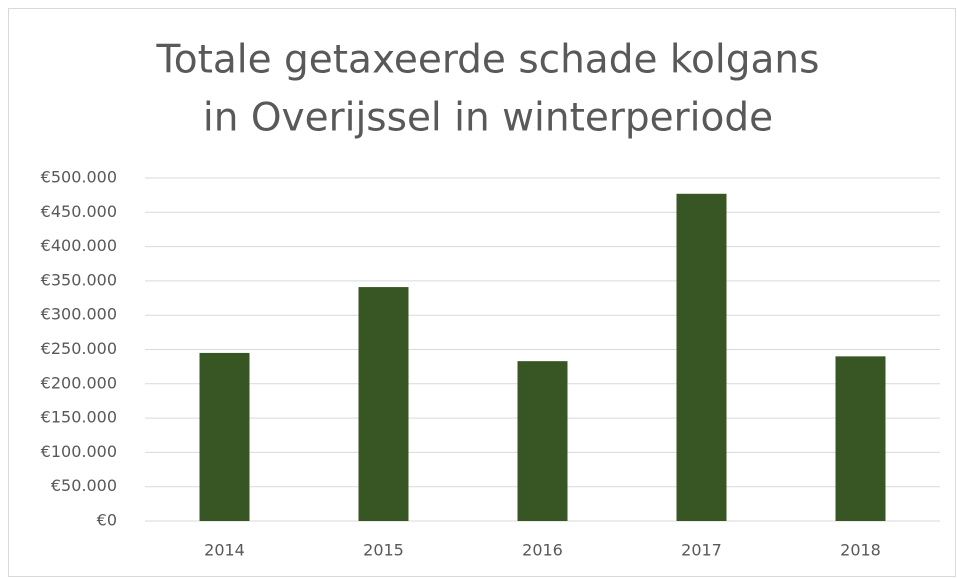  I want to click on x-tick-label: 2017, so click(701, 550).